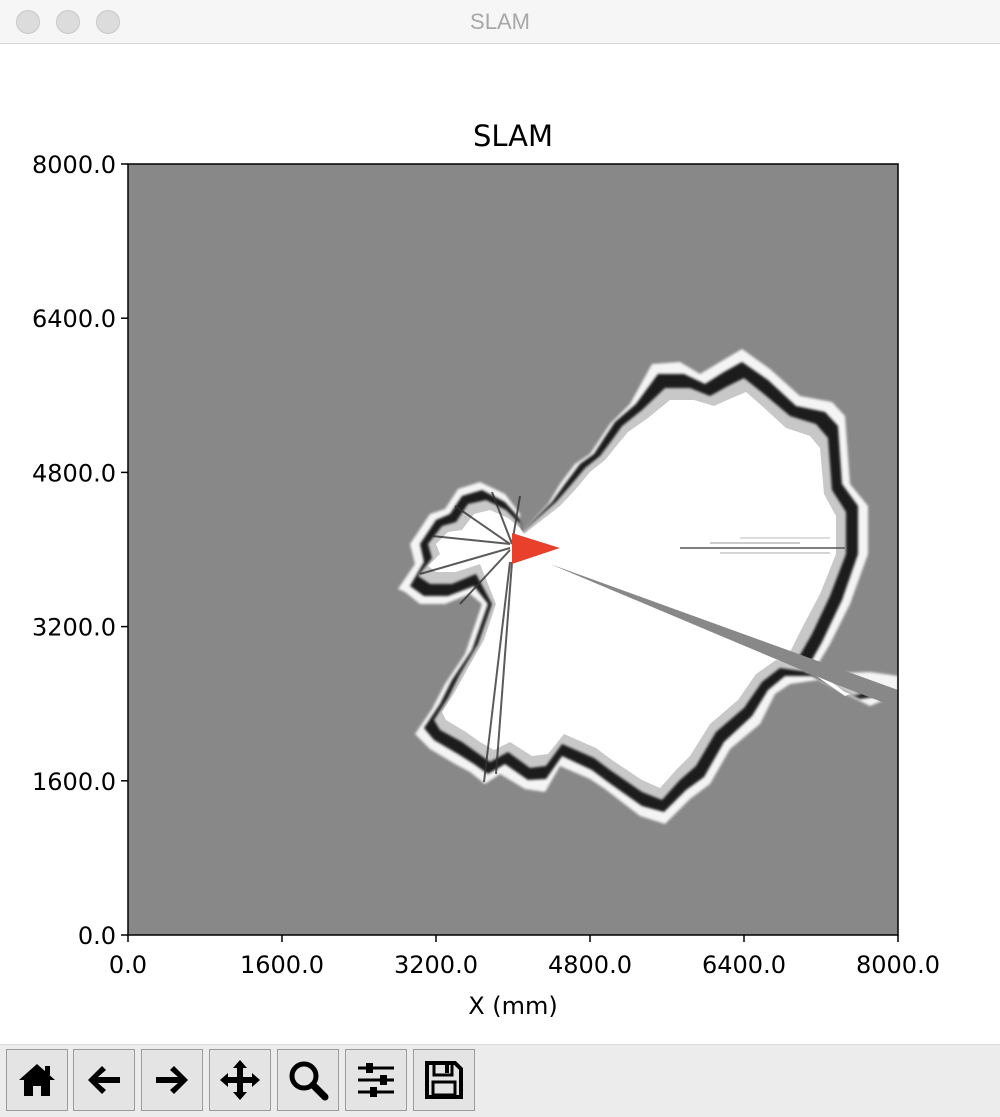 The height and width of the screenshot is (1117, 1000). I want to click on forward-button, so click(172, 1080).